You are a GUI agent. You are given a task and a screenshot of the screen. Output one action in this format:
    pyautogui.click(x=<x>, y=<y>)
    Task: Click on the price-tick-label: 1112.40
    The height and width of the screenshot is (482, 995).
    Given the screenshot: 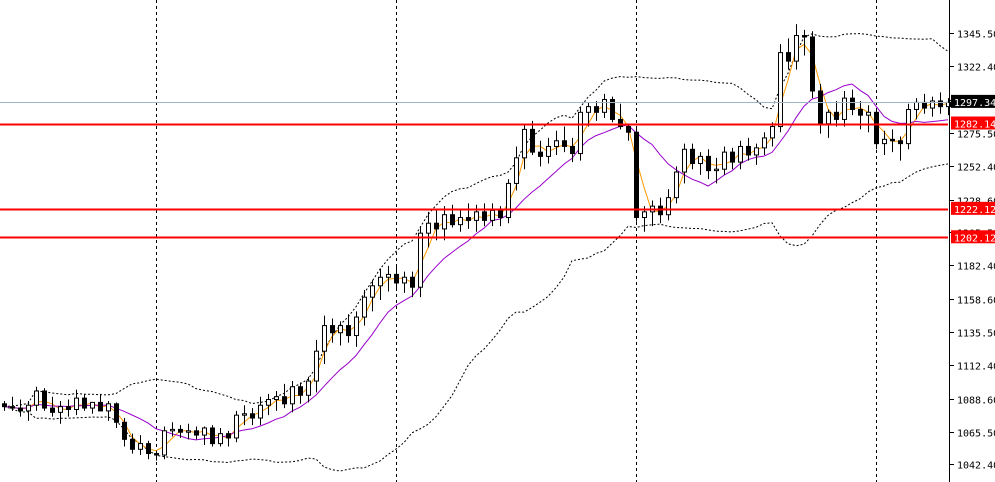 What is the action you would take?
    pyautogui.click(x=976, y=367)
    